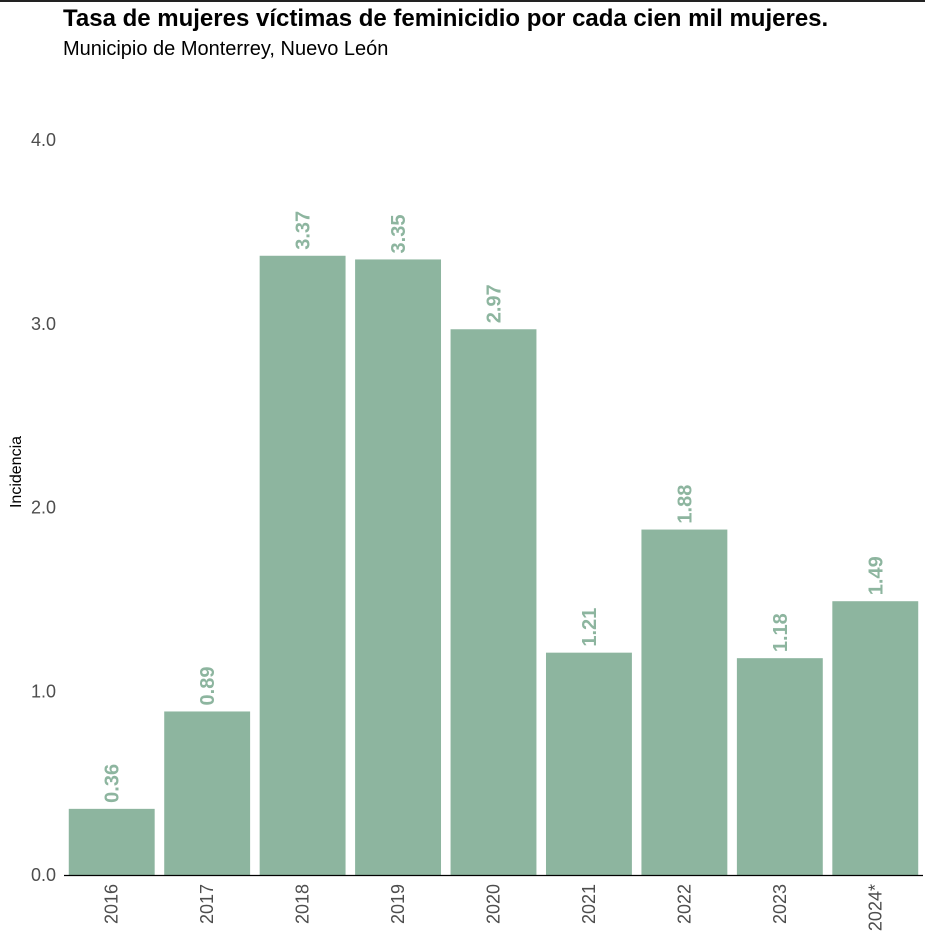  What do you see at coordinates (111, 841) in the screenshot?
I see `bar-2016` at bounding box center [111, 841].